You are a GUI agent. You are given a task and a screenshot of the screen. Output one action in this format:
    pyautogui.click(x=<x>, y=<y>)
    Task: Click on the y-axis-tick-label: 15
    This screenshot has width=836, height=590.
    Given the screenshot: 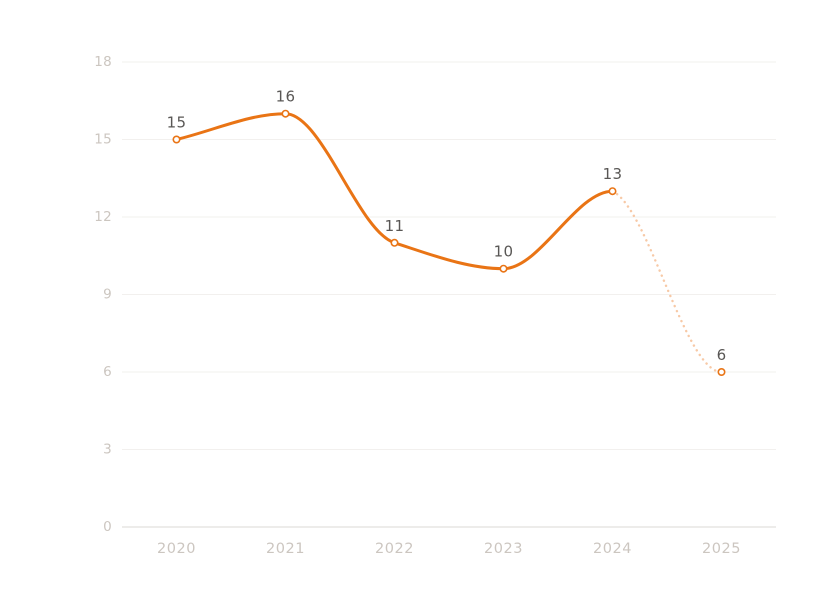 What is the action you would take?
    pyautogui.click(x=103, y=140)
    